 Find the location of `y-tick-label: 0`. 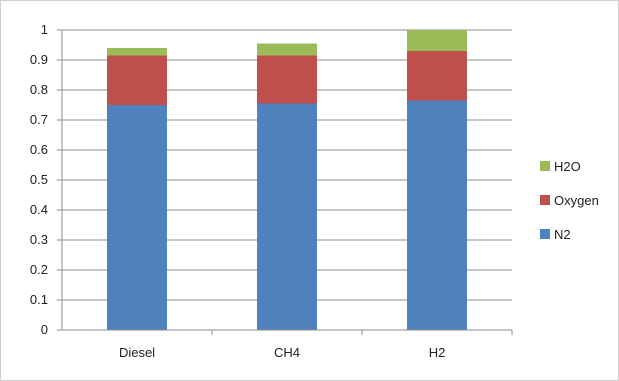

y-tick-label: 0 is located at coordinates (44, 329).